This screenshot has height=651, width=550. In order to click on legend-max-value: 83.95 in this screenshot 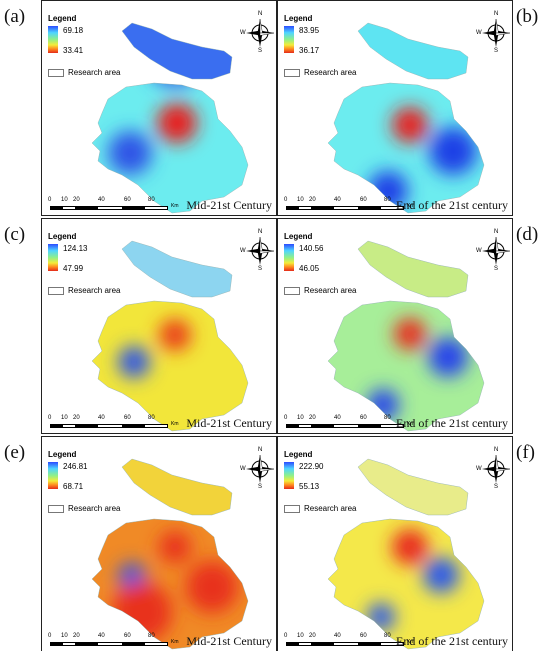, I will do `click(309, 30)`.